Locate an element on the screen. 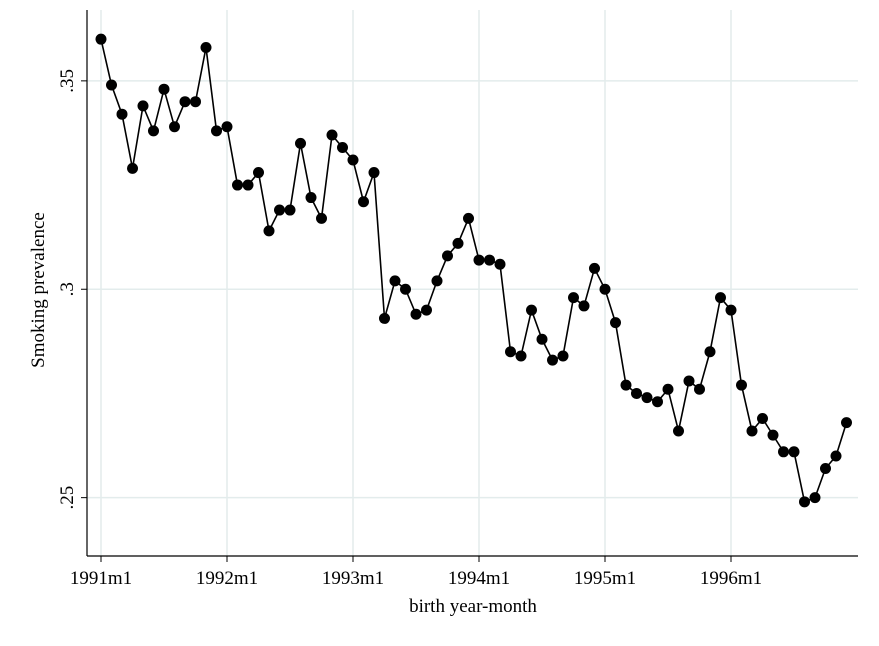 The height and width of the screenshot is (646, 879). x-axis-label: birth year-month is located at coordinates (473, 606).